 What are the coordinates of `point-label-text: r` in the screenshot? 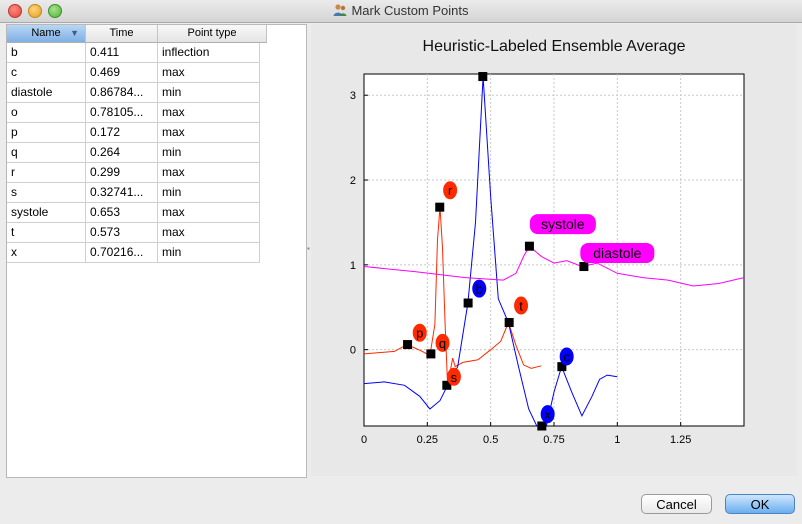 It's located at (450, 190).